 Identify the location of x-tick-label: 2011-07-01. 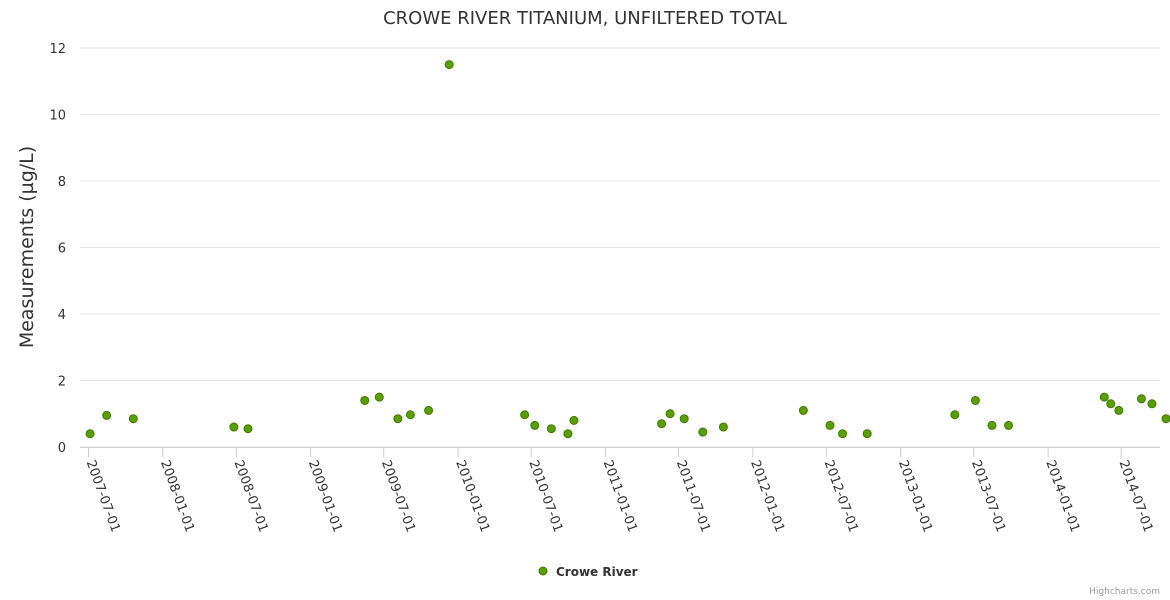
(693, 496).